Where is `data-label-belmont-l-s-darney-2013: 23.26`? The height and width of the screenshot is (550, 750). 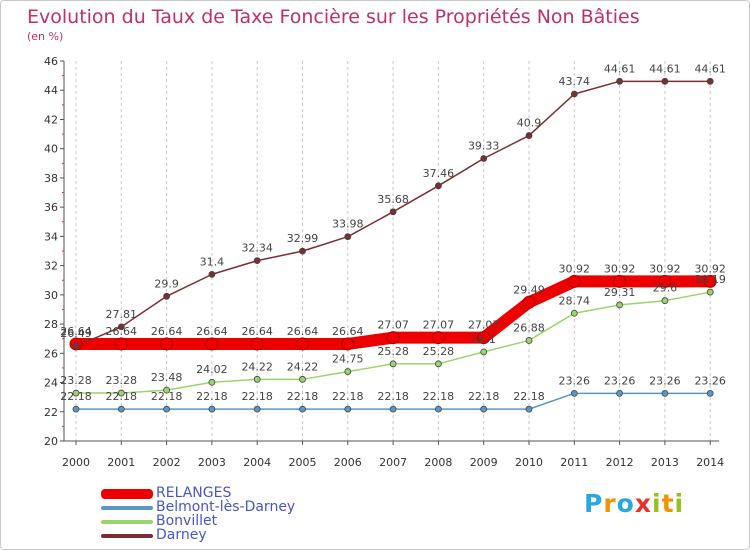 data-label-belmont-l-s-darney-2013: 23.26 is located at coordinates (665, 380).